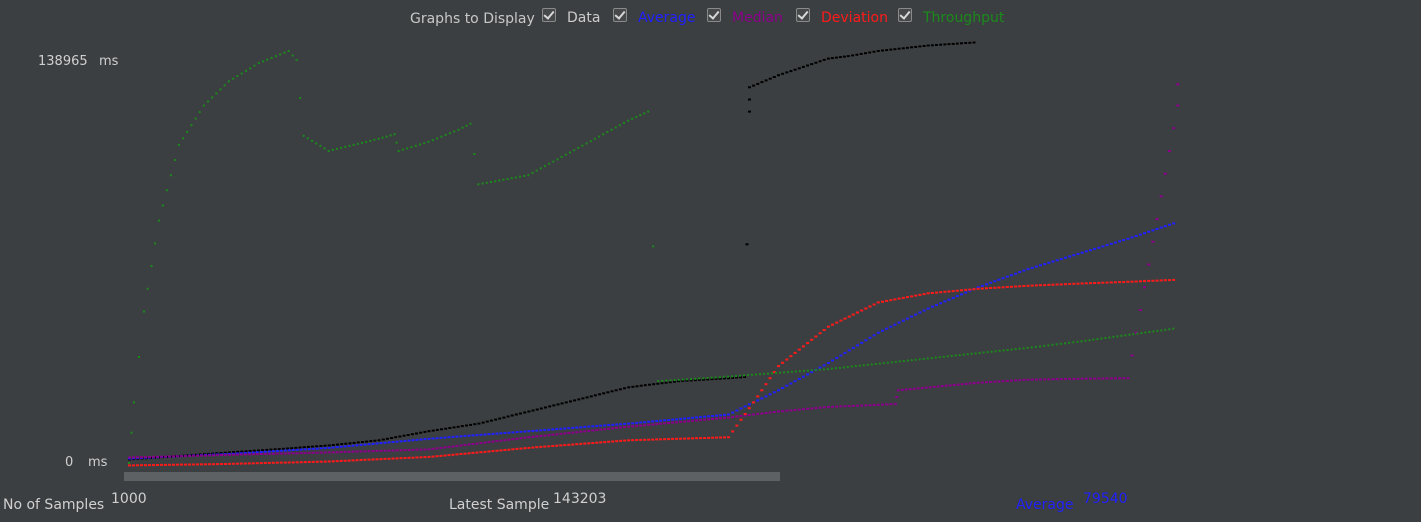 This screenshot has width=1421, height=522. I want to click on median-checkbox, so click(714, 15).